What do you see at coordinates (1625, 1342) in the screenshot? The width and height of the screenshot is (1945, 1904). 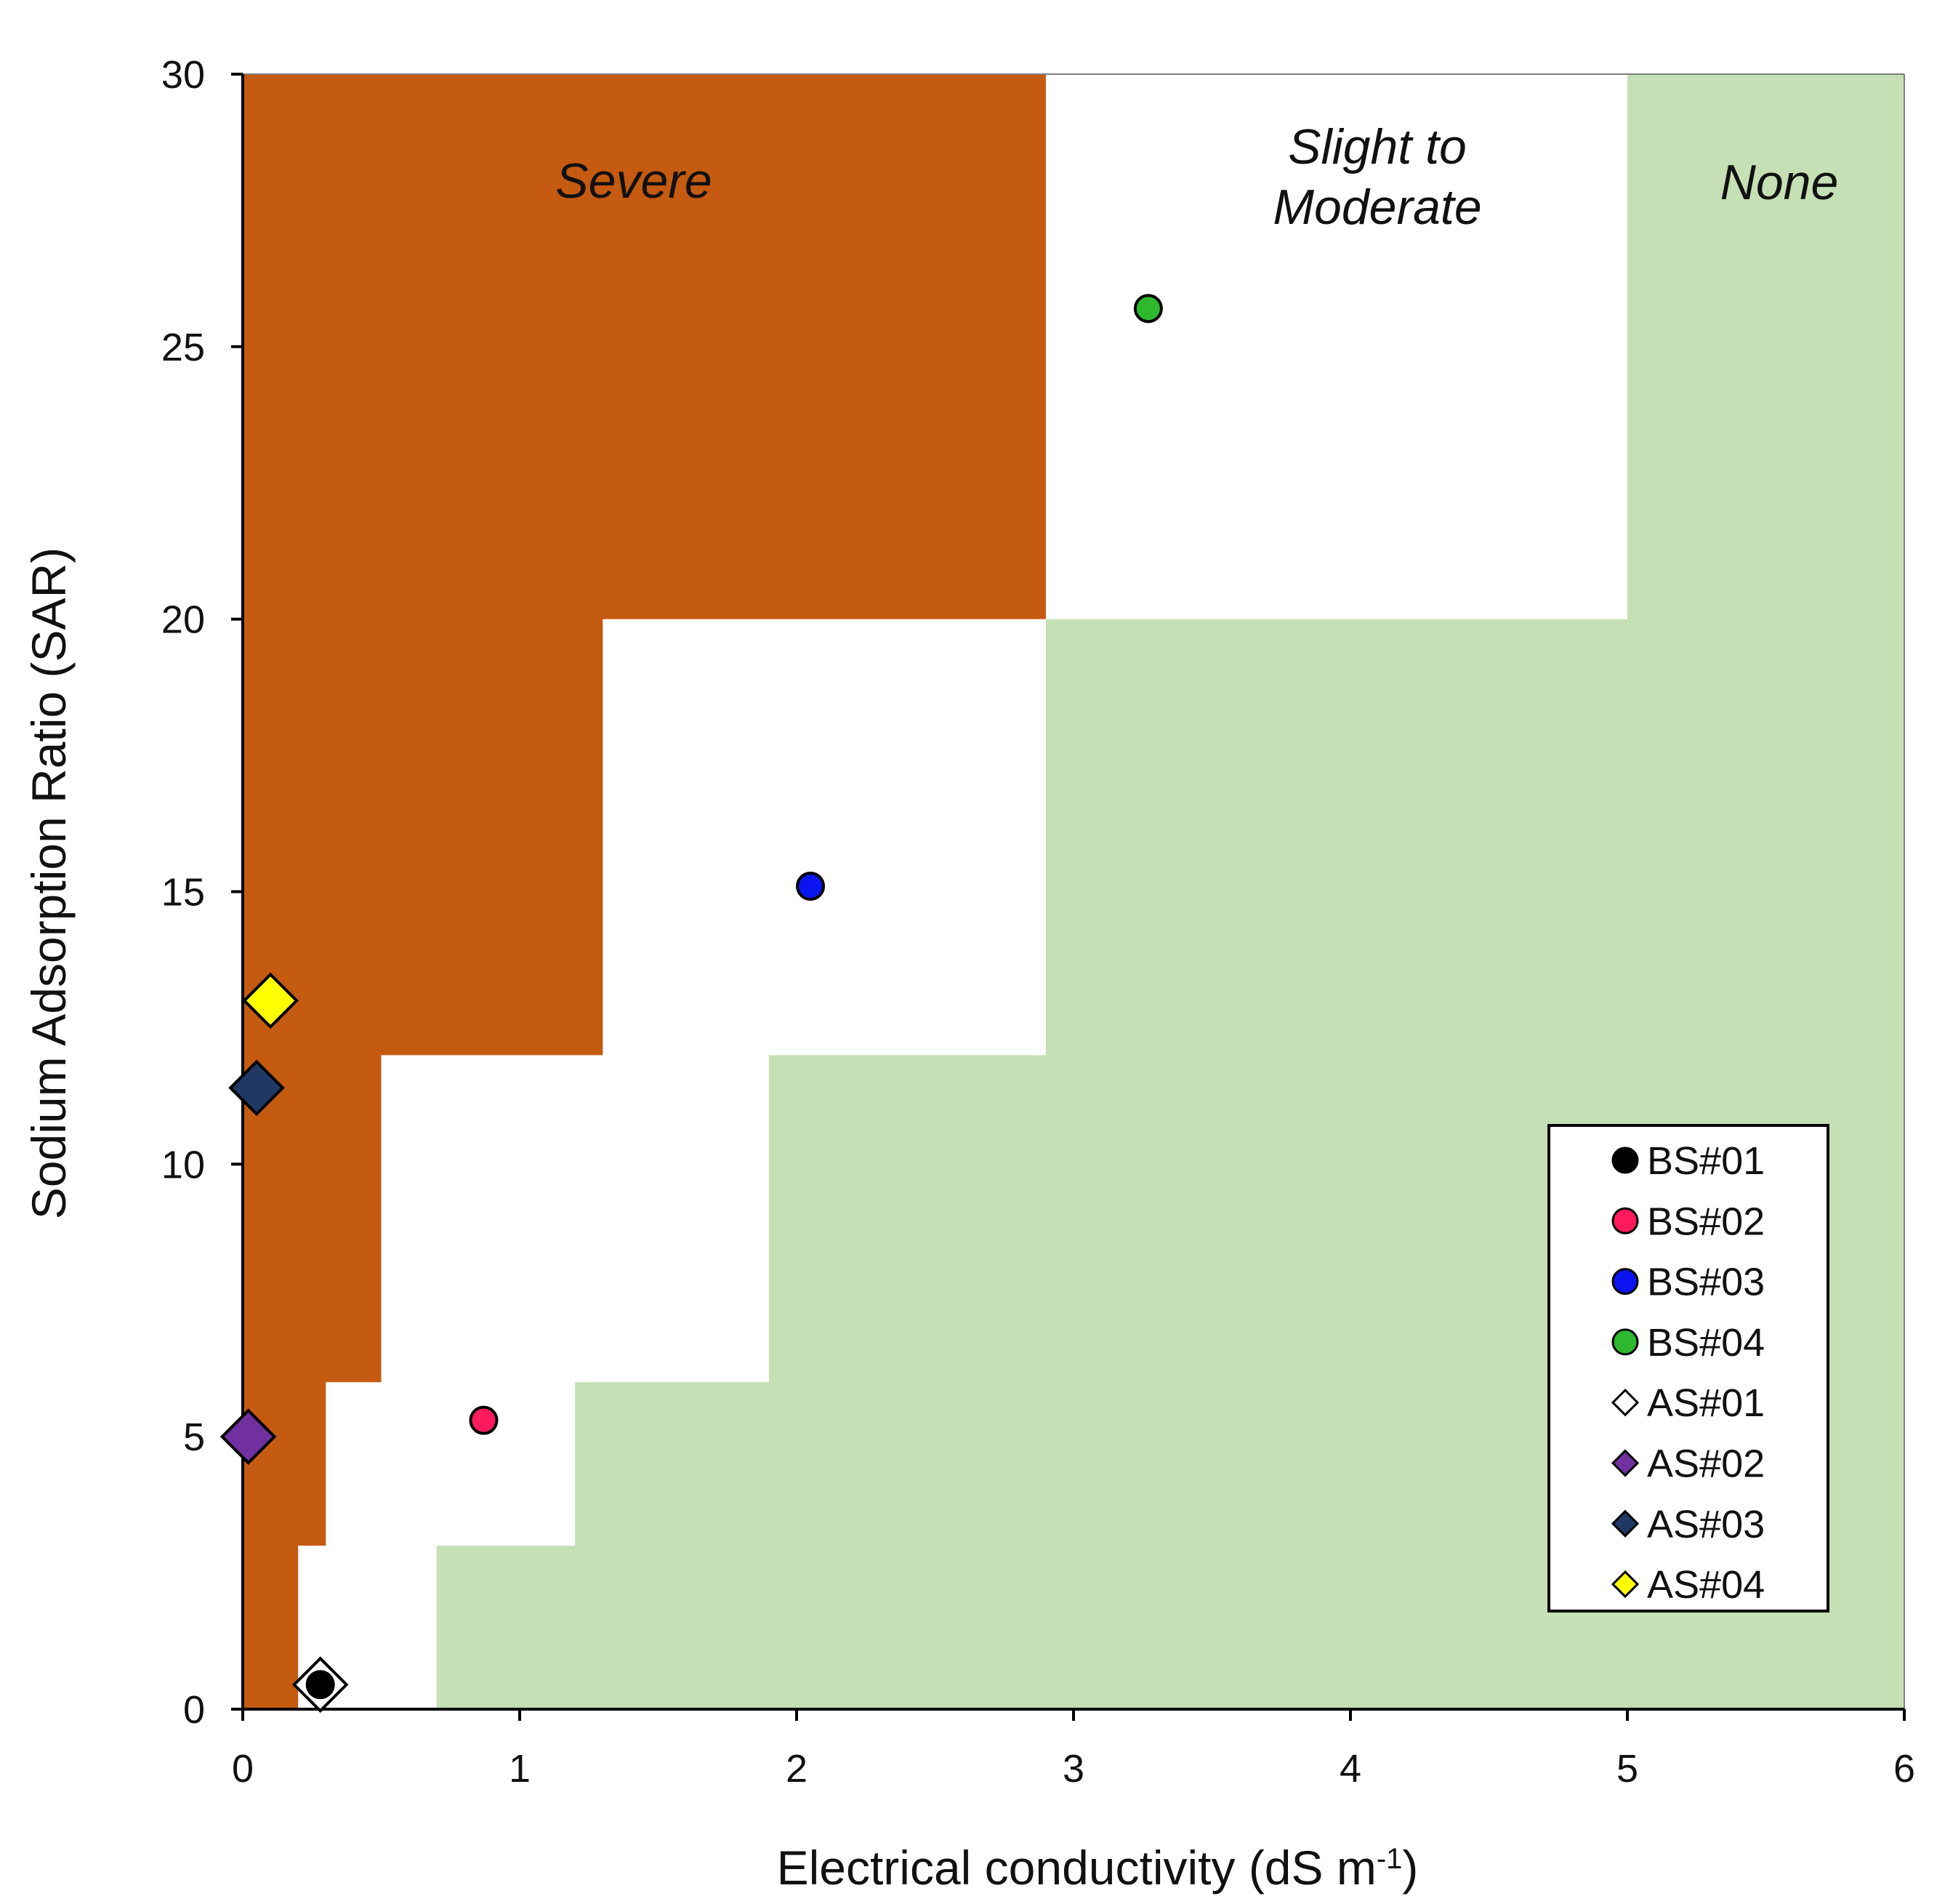 I see `legend-marker-bs04` at bounding box center [1625, 1342].